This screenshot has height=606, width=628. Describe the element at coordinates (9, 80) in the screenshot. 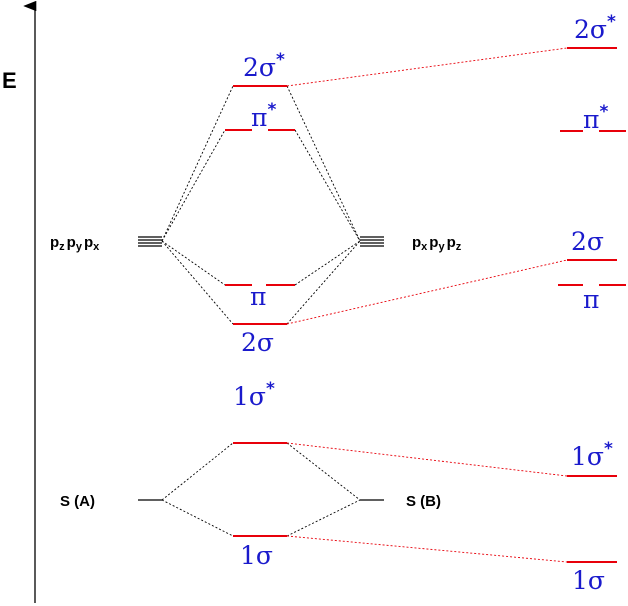

I see `energy-axis-label: E` at that location.